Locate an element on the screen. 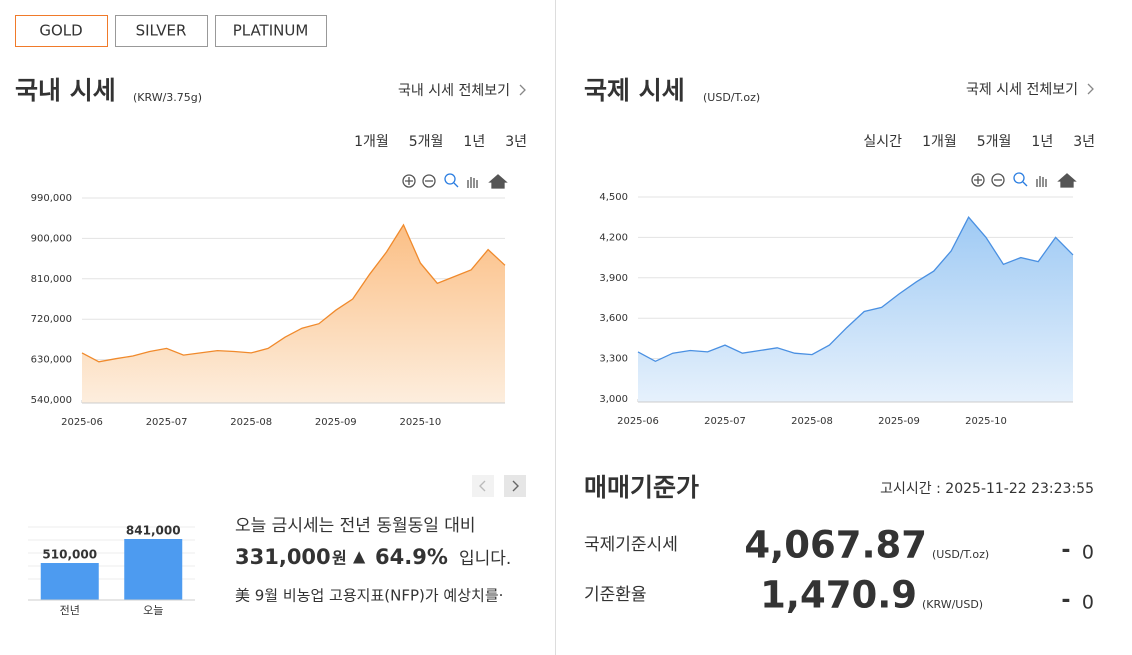  y-tick-label: 720,000 is located at coordinates (51, 319).